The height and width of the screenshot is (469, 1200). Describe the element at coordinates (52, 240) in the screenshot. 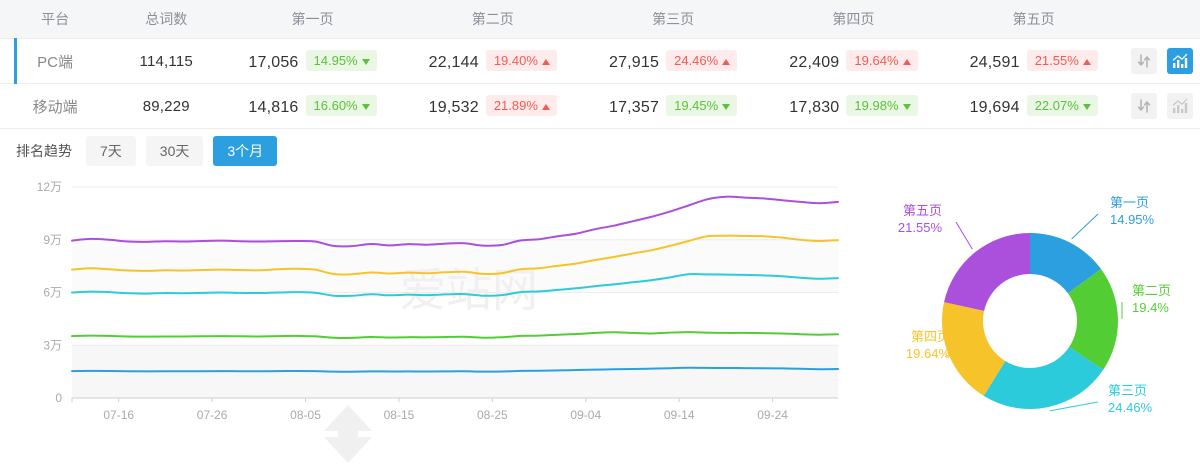

I see `y-tick-label: 9万` at that location.